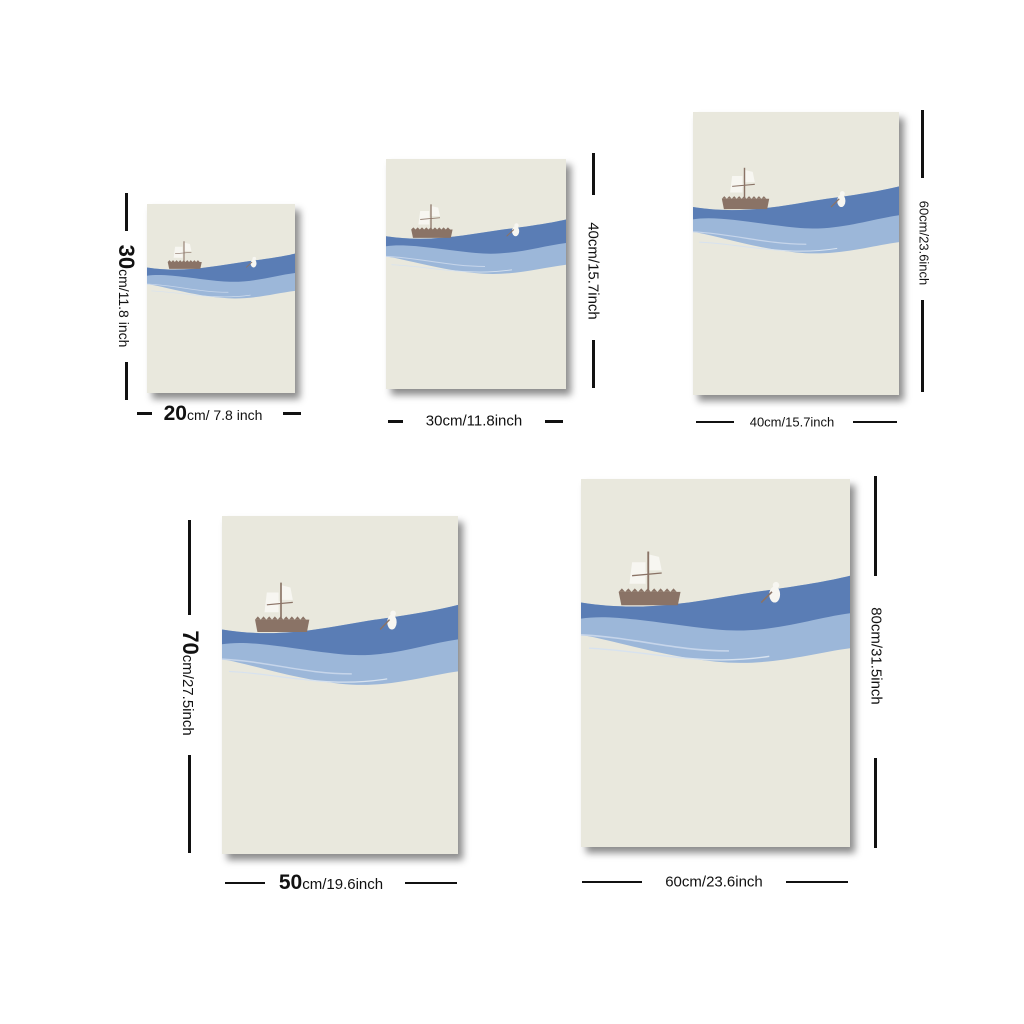  I want to click on height-label-20x30: 30cm/11.8 inch, so click(126, 296).